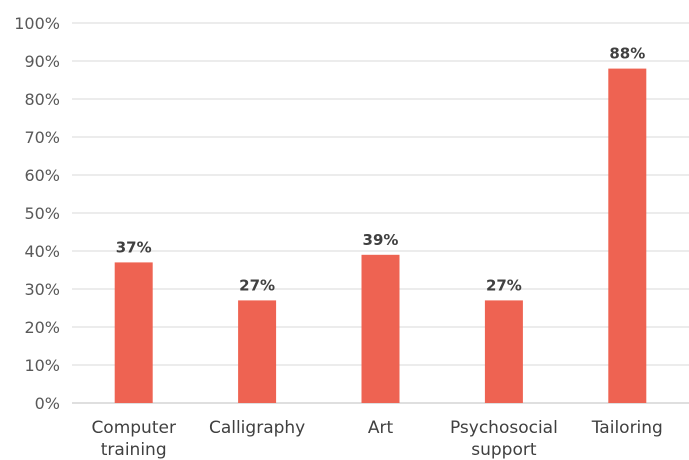 This screenshot has width=689, height=460. I want to click on x-tick-label: Computer training, so click(133, 439).